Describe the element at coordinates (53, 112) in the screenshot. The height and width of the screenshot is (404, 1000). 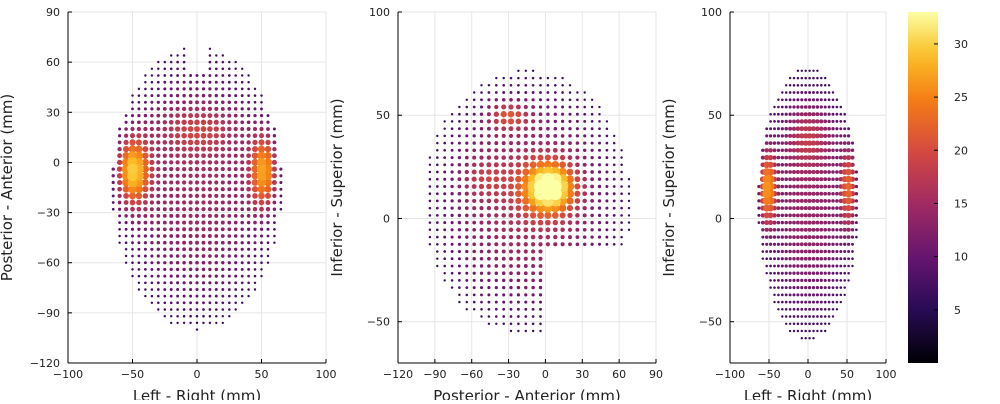
I see `left-y-tick-label: 30` at that location.